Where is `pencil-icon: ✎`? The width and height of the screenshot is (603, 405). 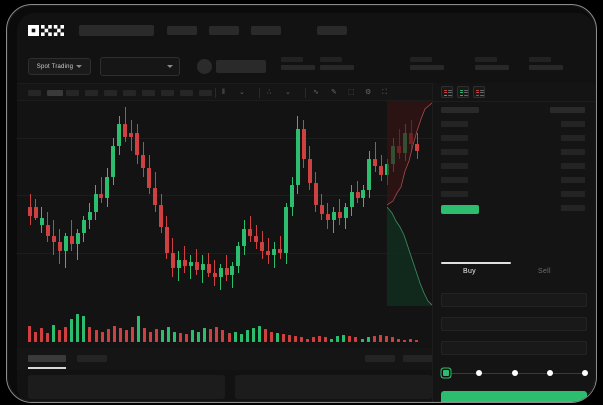
pencil-icon: ✎ is located at coordinates (334, 92).